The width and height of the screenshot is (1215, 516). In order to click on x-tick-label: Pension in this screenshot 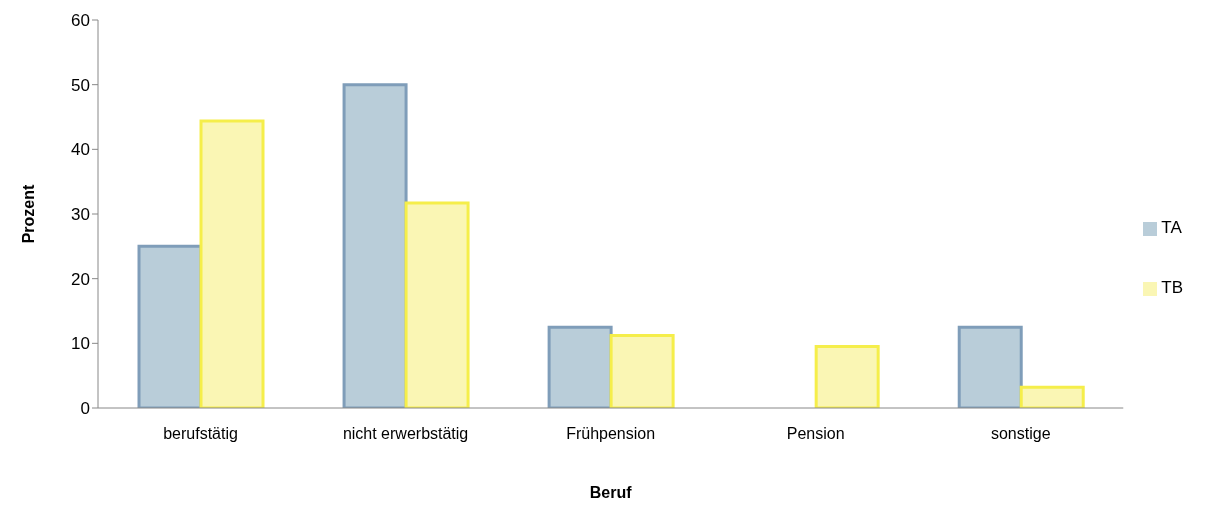, I will do `click(815, 434)`.